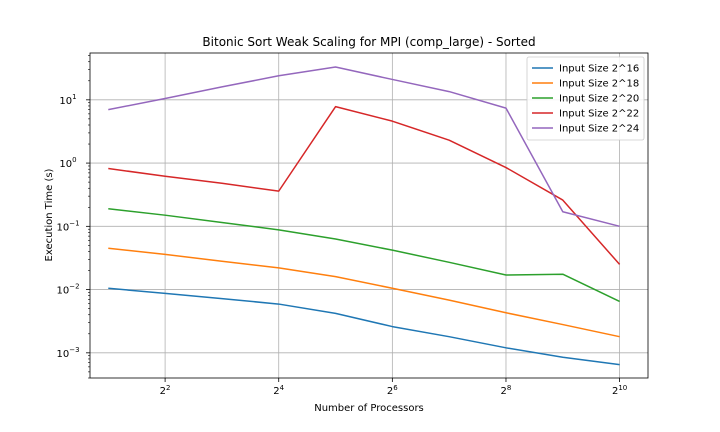 The height and width of the screenshot is (432, 720). I want to click on x-tick-exponent: 8, so click(509, 388).